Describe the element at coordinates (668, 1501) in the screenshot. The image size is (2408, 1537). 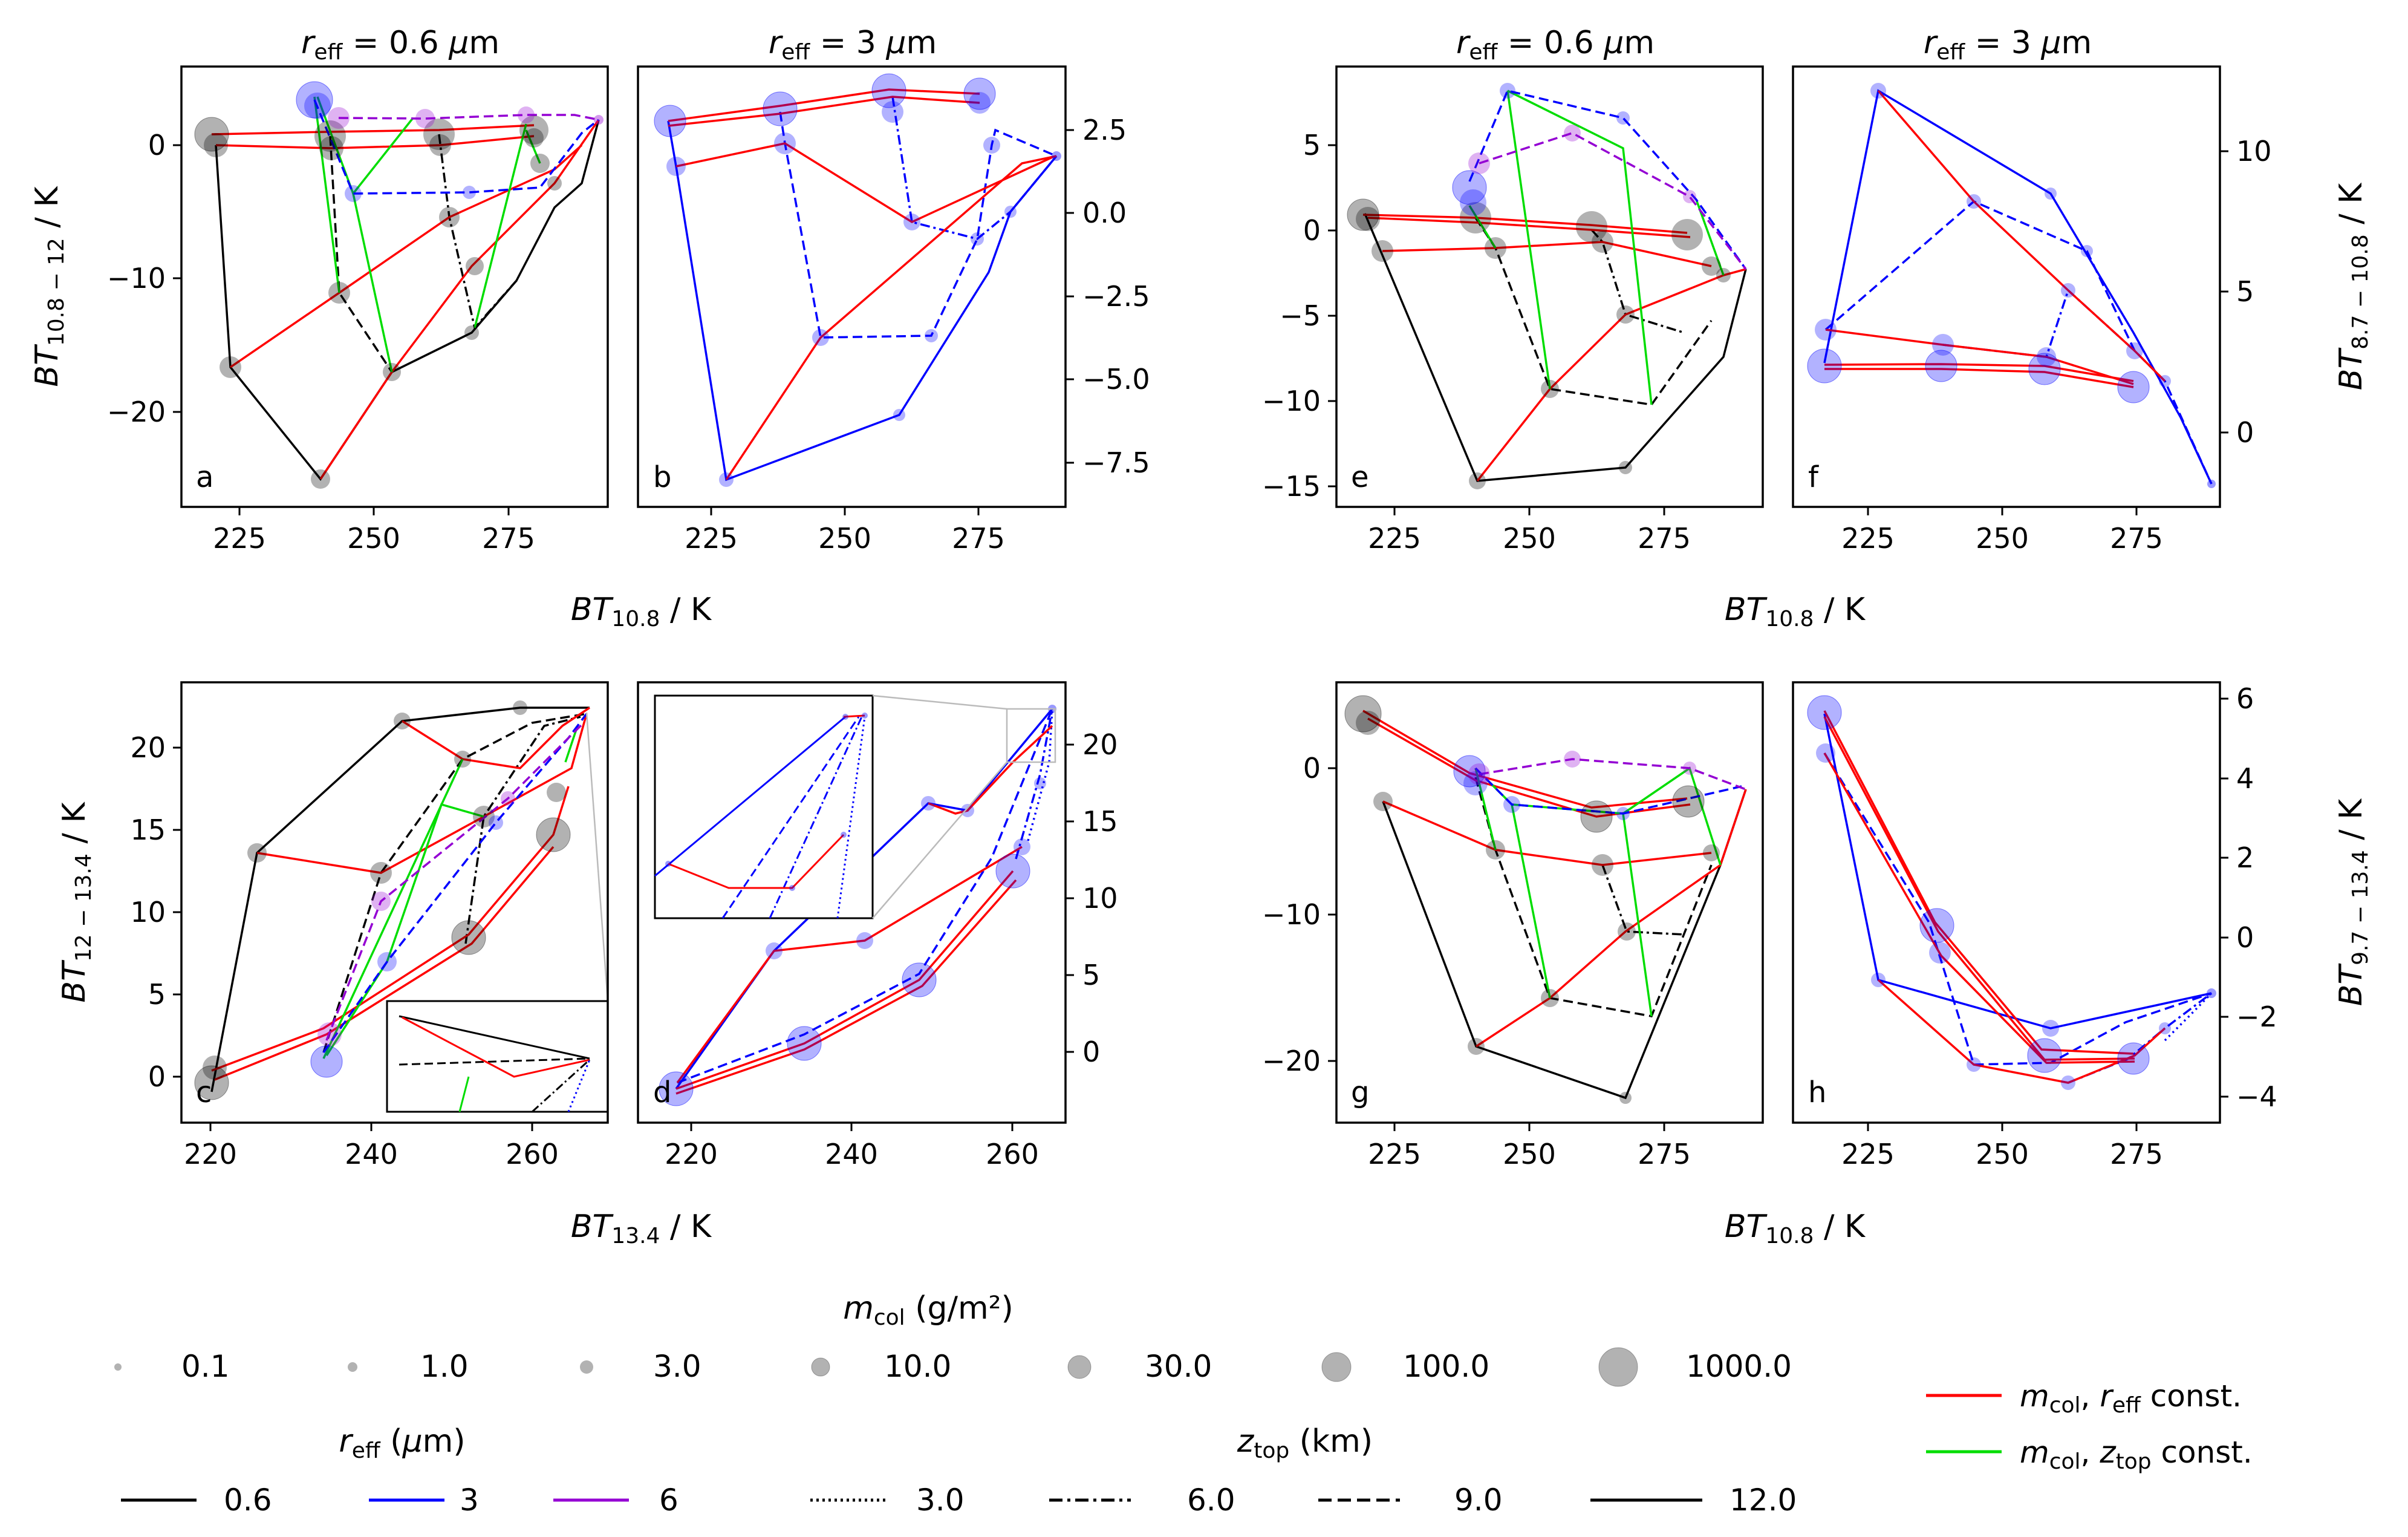
I see `legend-reff-label: 6` at that location.